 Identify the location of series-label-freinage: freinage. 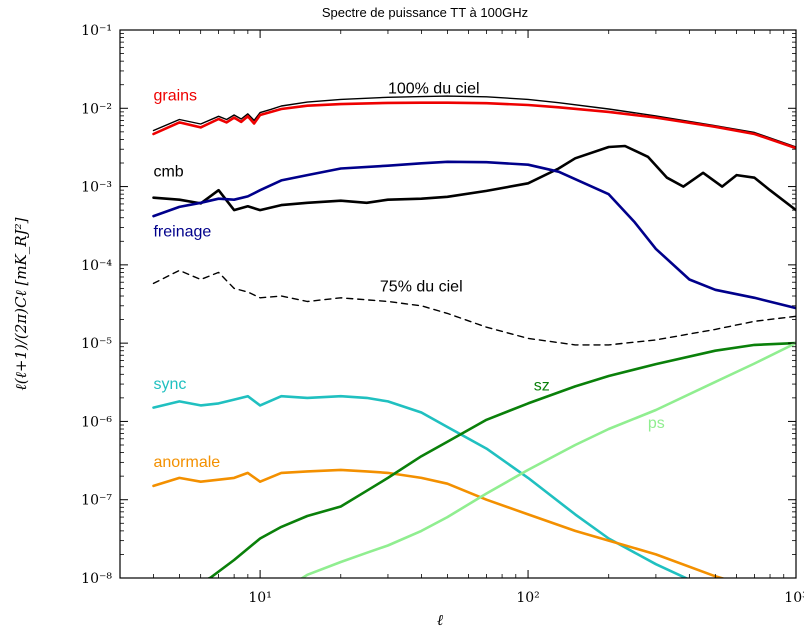
(182, 232).